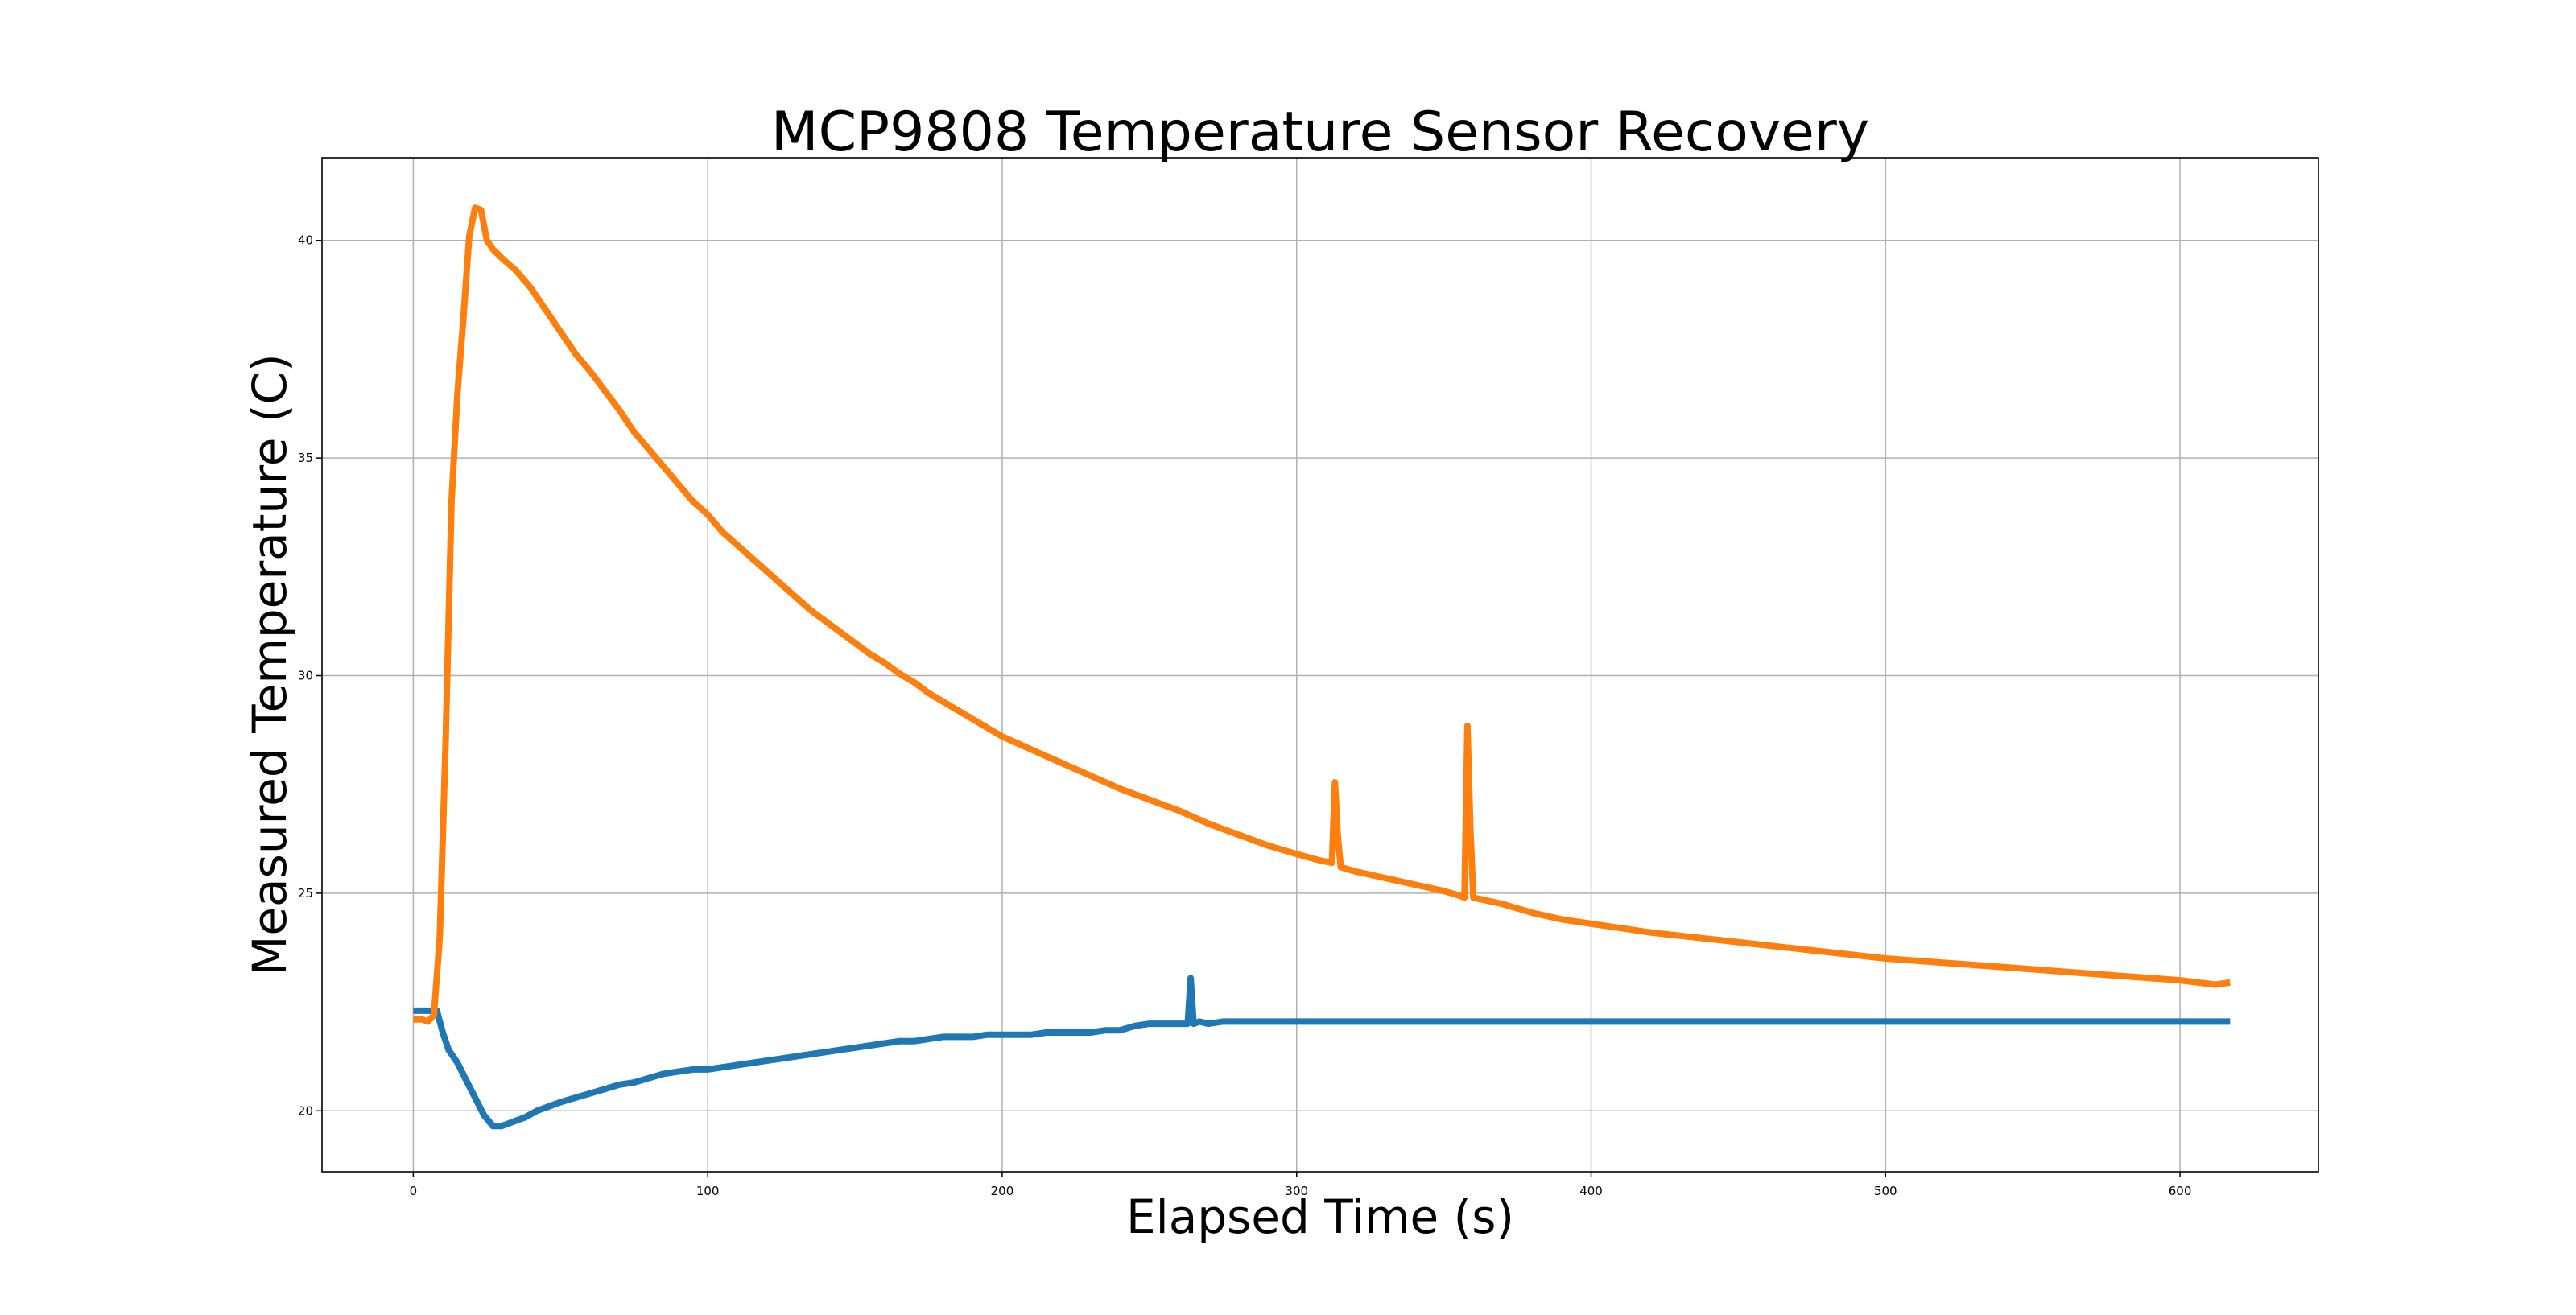 The width and height of the screenshot is (2576, 1315). I want to click on x-tick-label: 400, so click(1591, 1191).